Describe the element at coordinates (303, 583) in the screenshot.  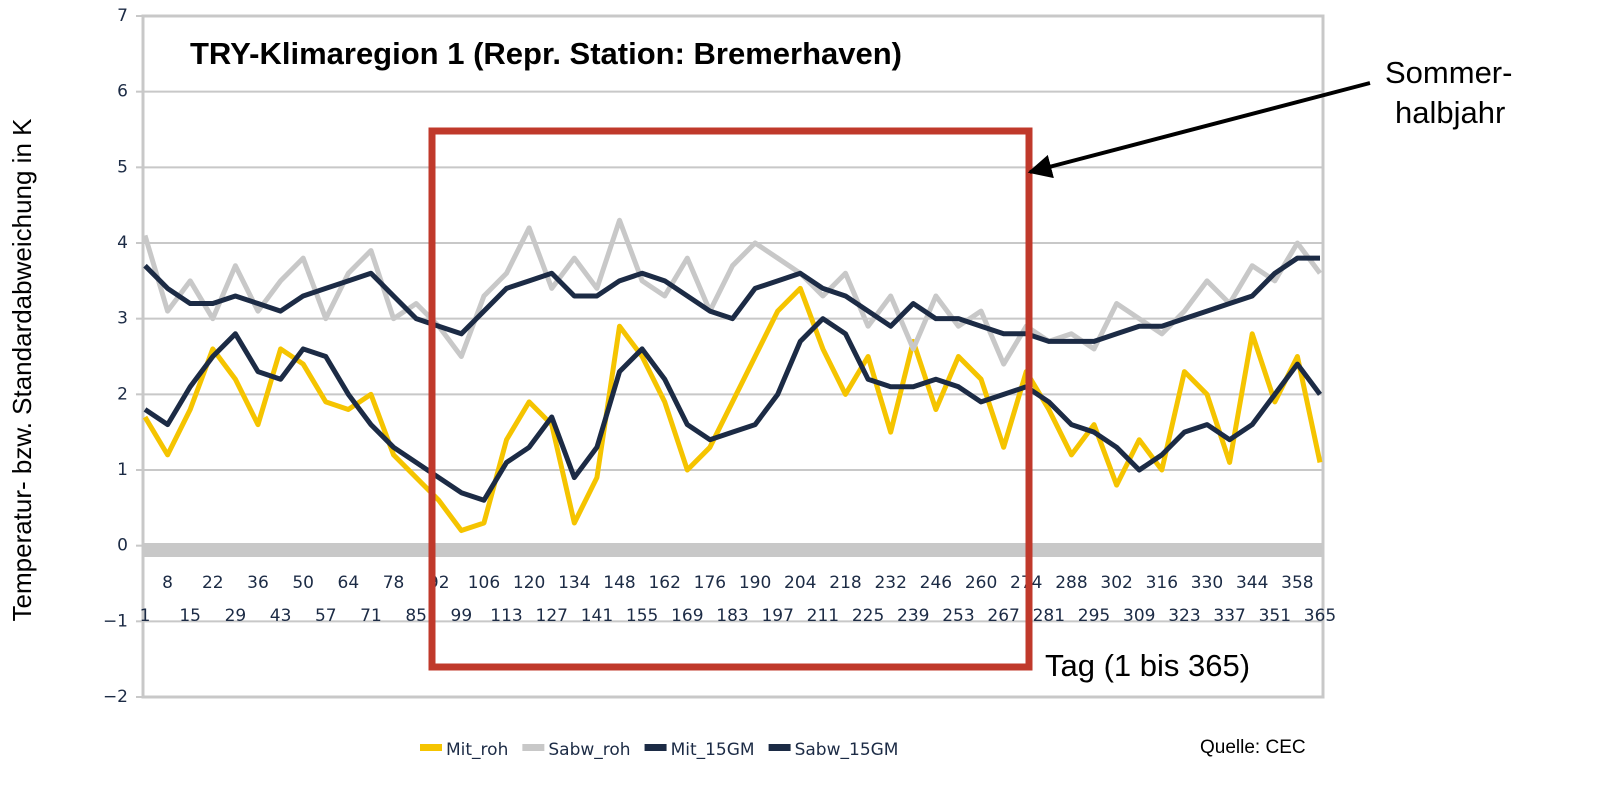
I see `x-tick-label: 50` at that location.